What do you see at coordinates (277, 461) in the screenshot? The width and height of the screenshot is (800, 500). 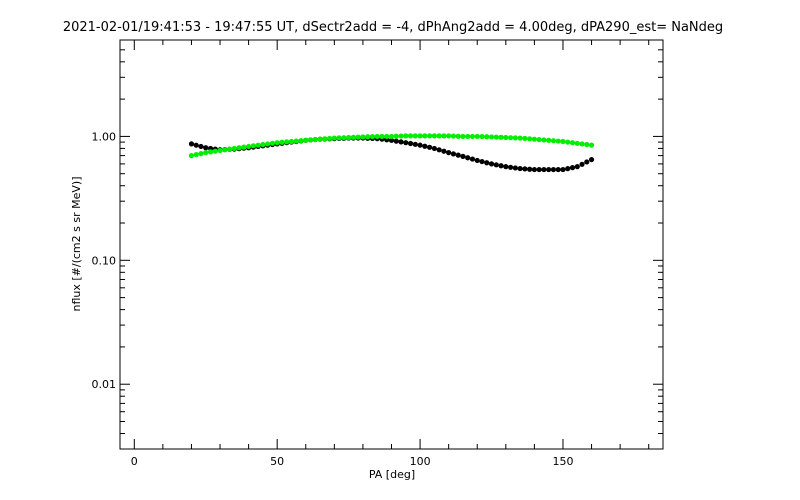 I see `x-tick-label: 50` at bounding box center [277, 461].